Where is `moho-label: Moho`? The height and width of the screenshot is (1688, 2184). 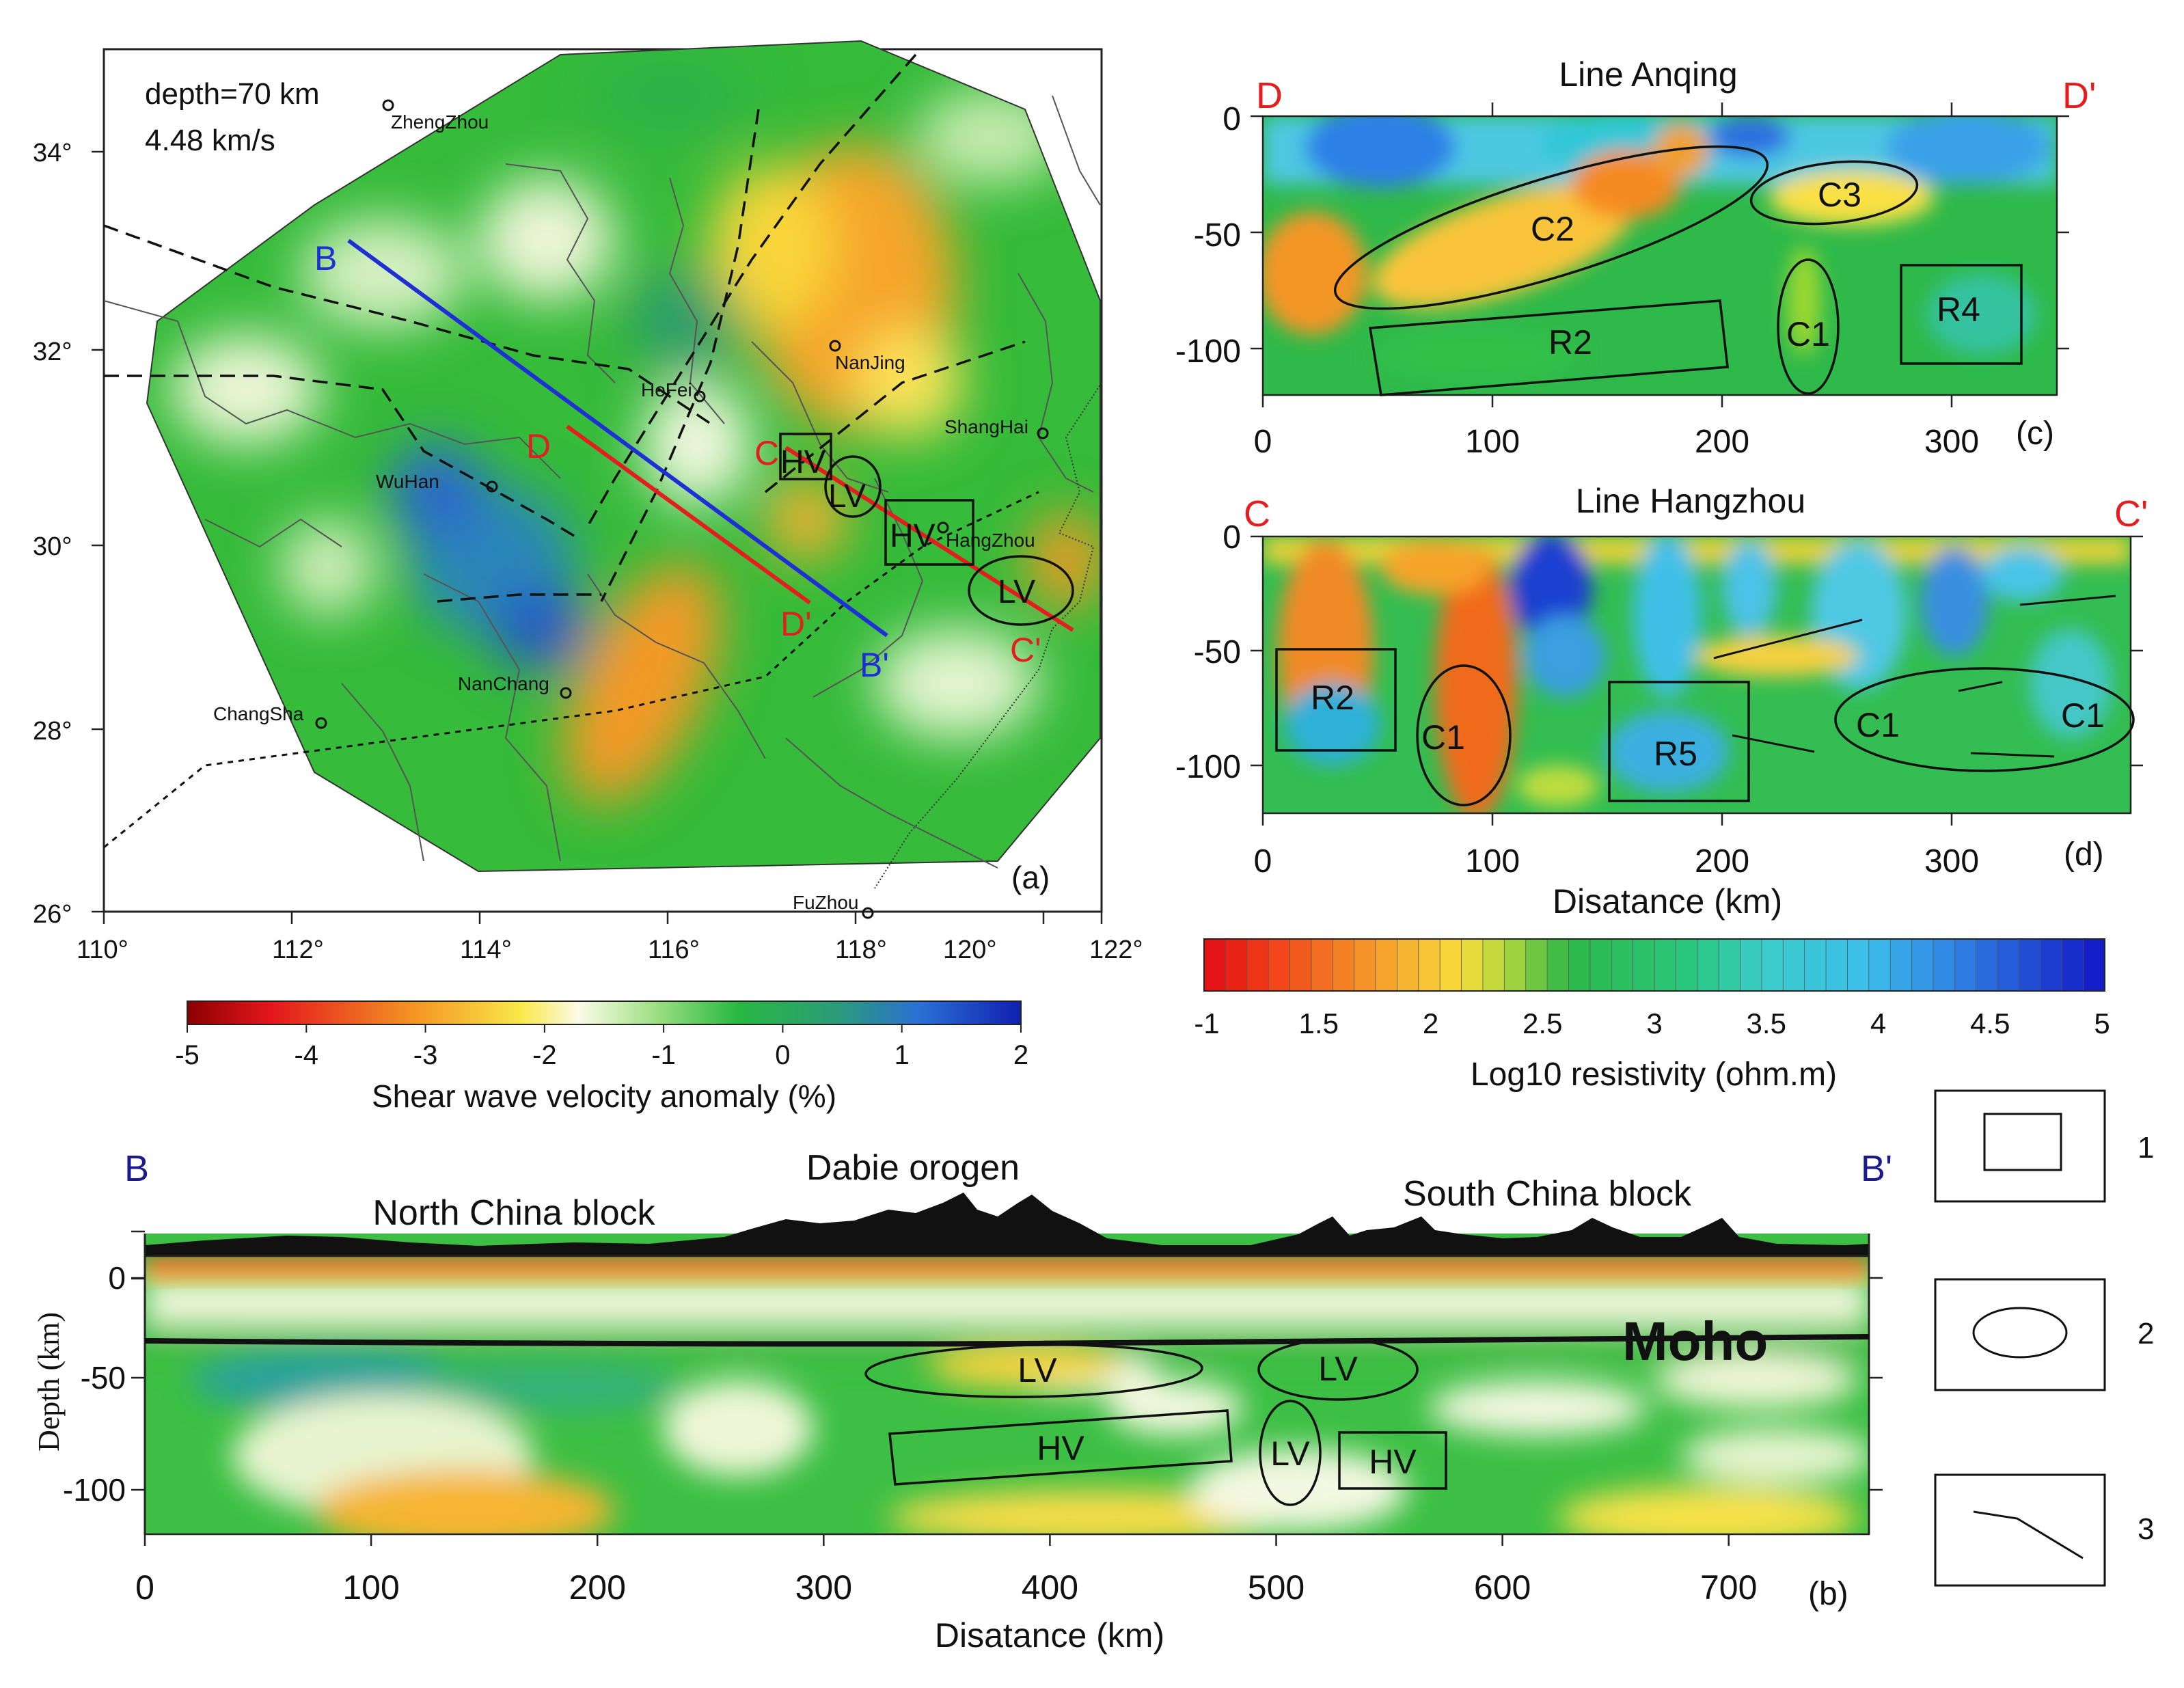
moho-label: Moho is located at coordinates (1695, 1342).